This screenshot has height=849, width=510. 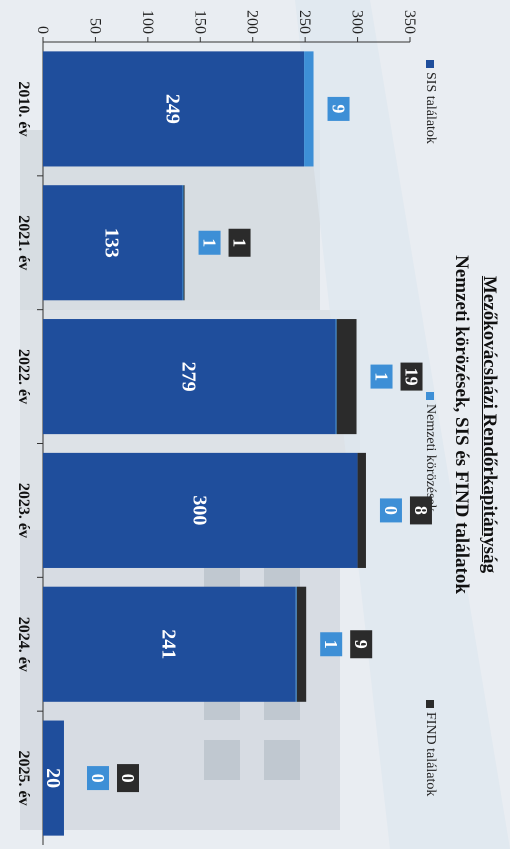 I want to click on data-label-sis: 249, so click(x=173, y=109).